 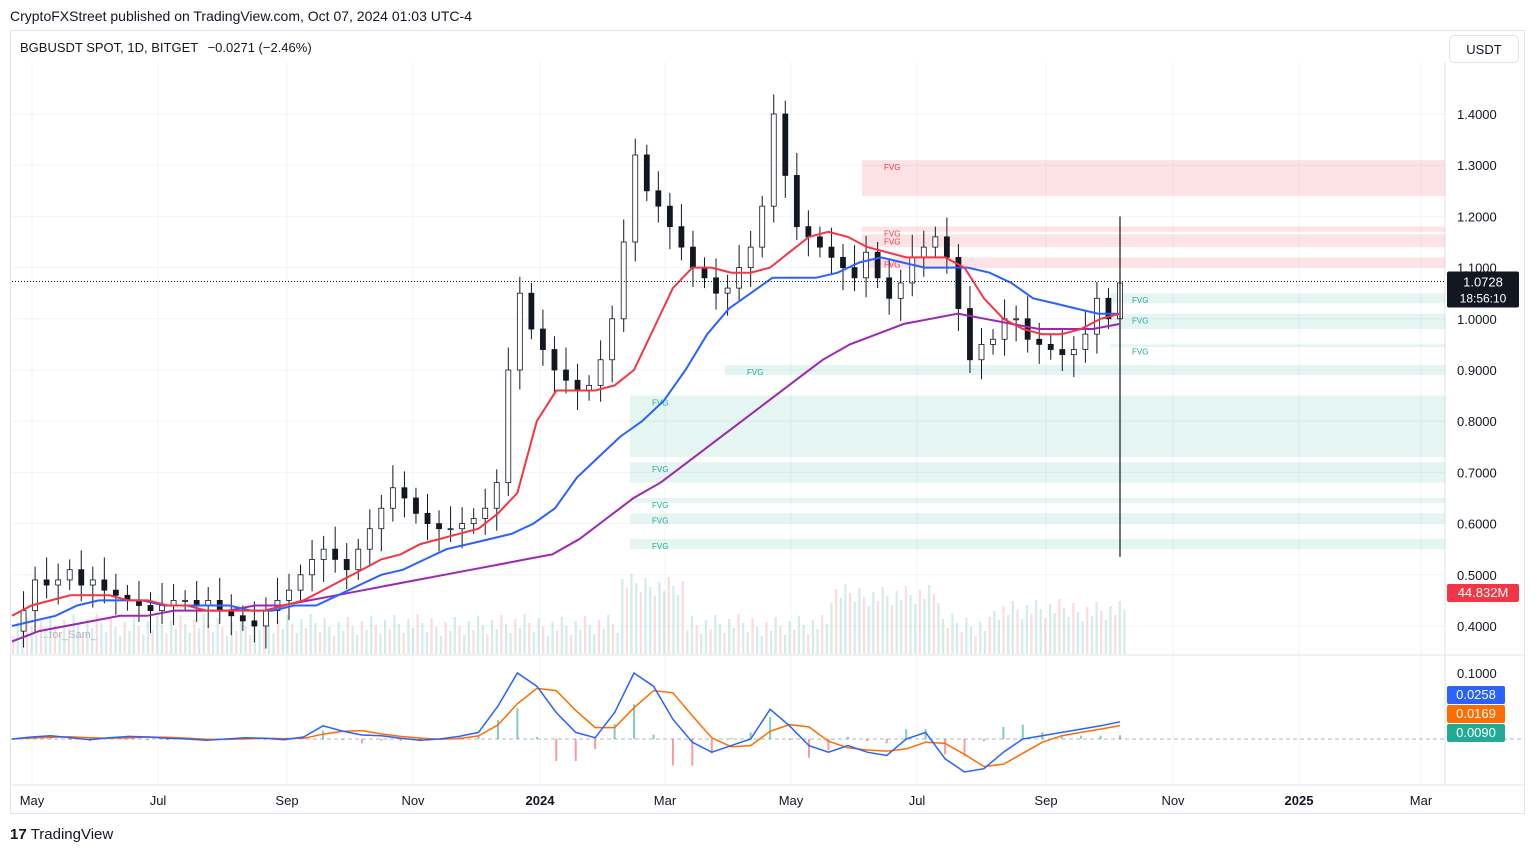 I want to click on x-tick-label: 2024, so click(x=541, y=800).